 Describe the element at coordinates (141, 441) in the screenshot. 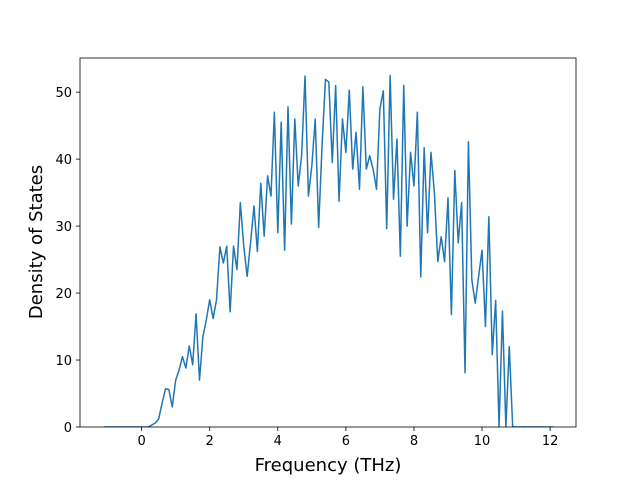

I see `x-tick-label: 0` at that location.